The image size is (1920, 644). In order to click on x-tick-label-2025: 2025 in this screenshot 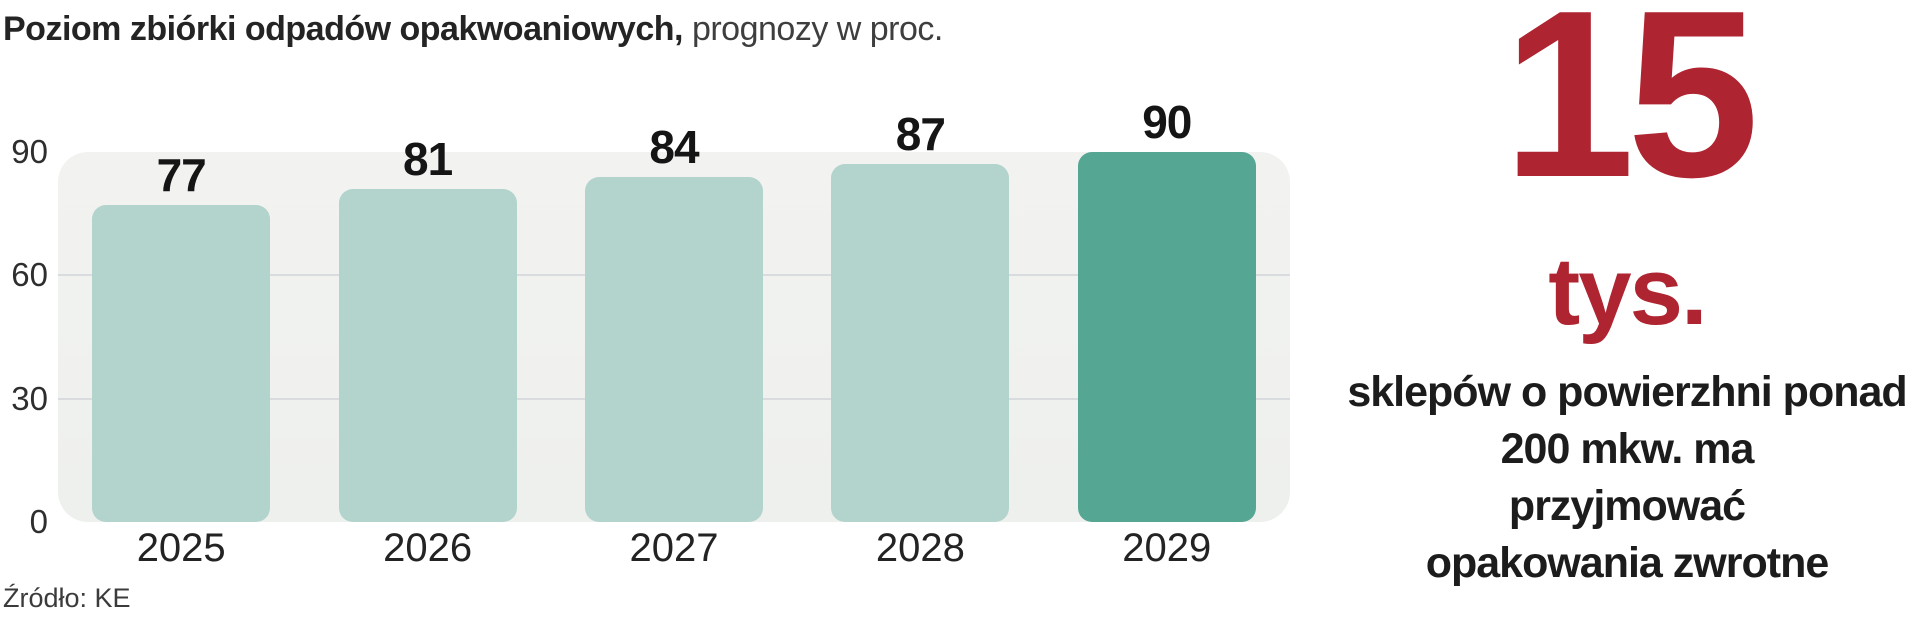, I will do `click(181, 548)`.